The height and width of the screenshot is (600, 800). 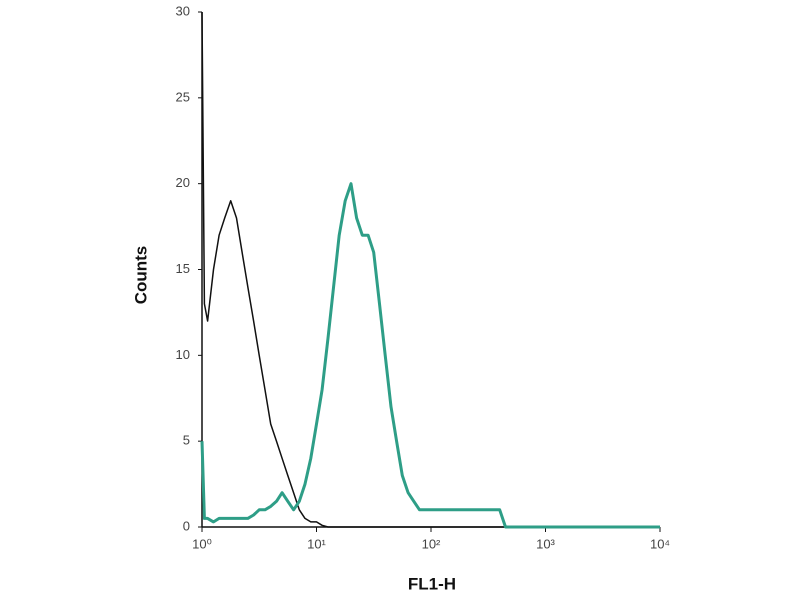 What do you see at coordinates (431, 543) in the screenshot?
I see `x-tick-label: 10²` at bounding box center [431, 543].